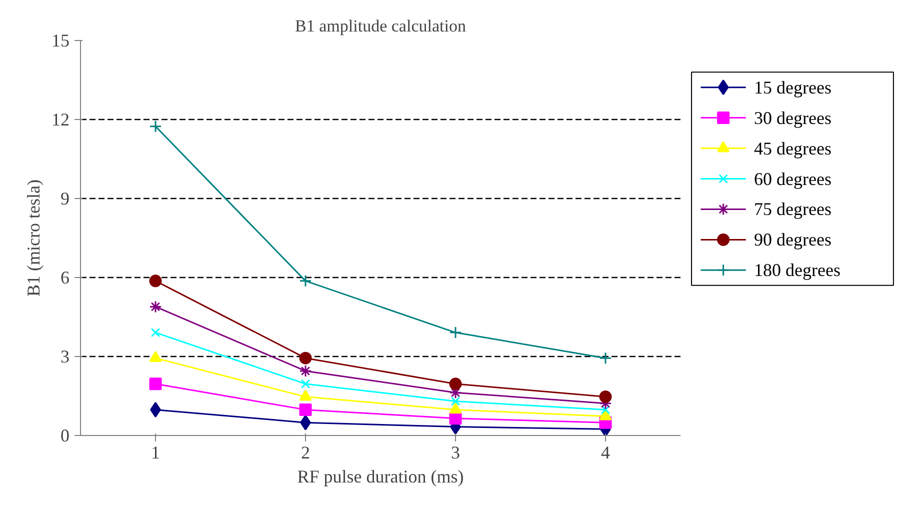 The height and width of the screenshot is (517, 908). What do you see at coordinates (61, 40) in the screenshot?
I see `y-tick-label: 15` at bounding box center [61, 40].